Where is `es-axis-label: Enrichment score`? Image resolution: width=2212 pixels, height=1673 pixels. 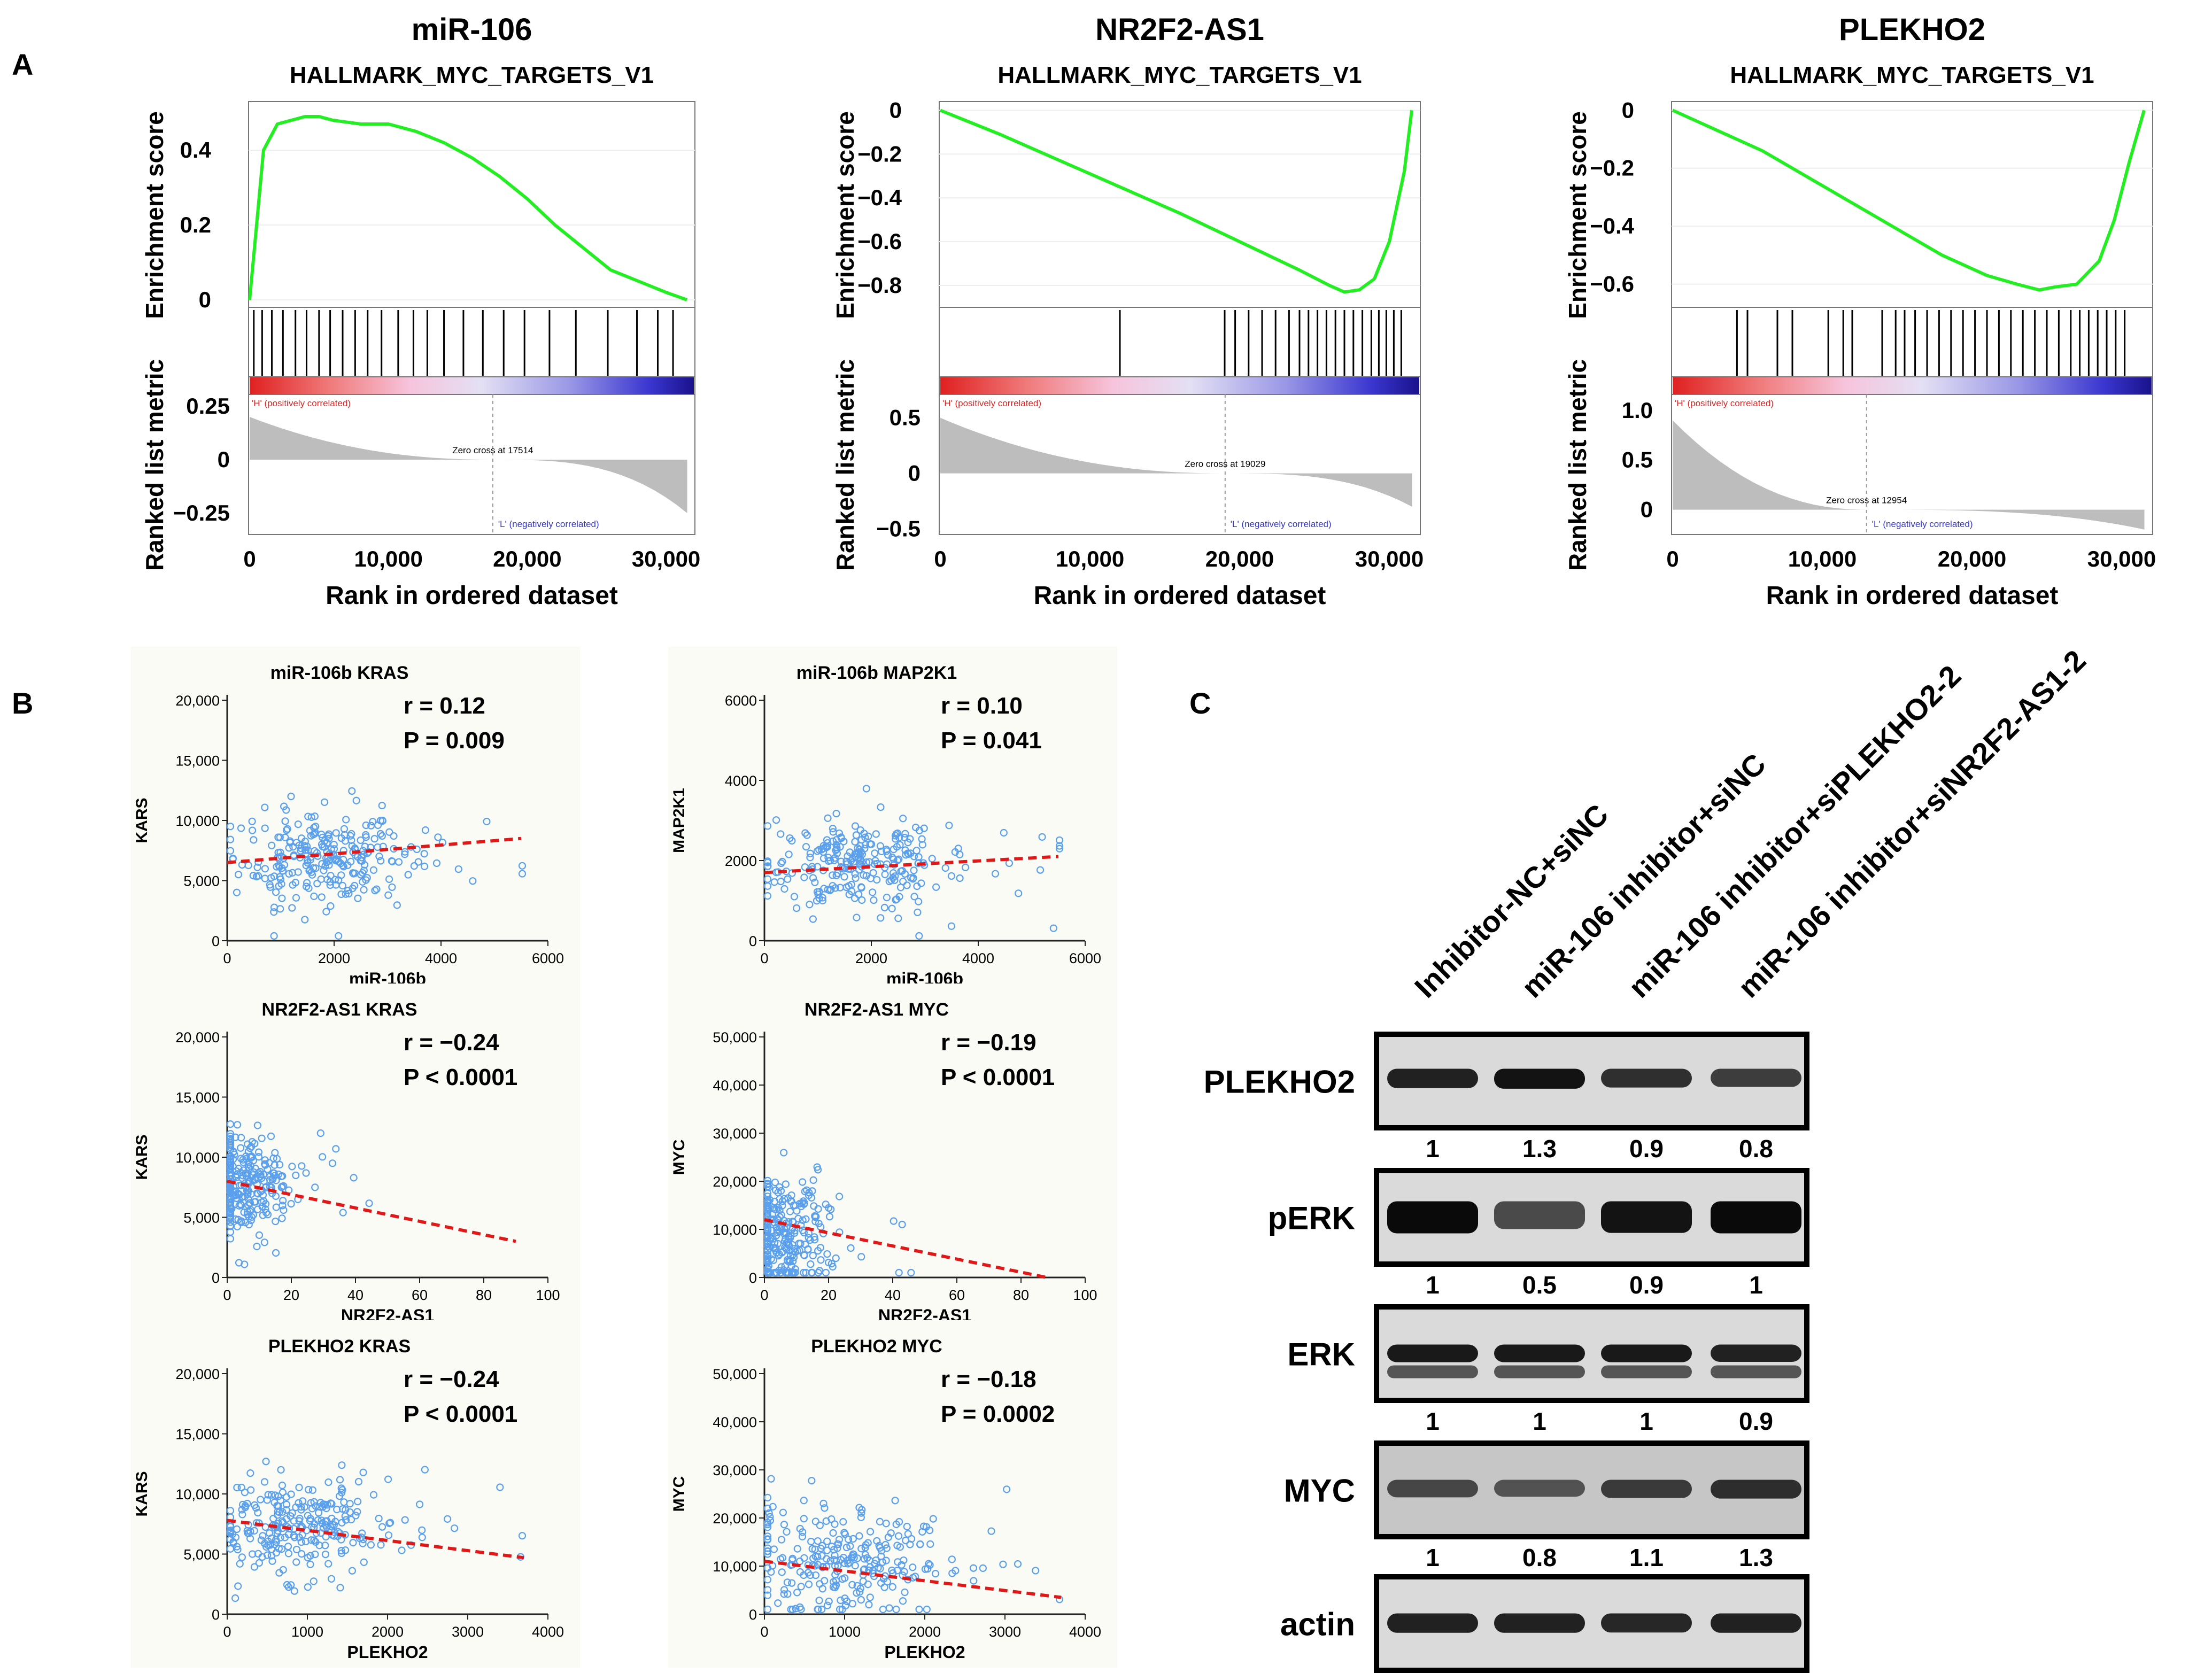
es-axis-label: Enrichment score is located at coordinates (155, 215).